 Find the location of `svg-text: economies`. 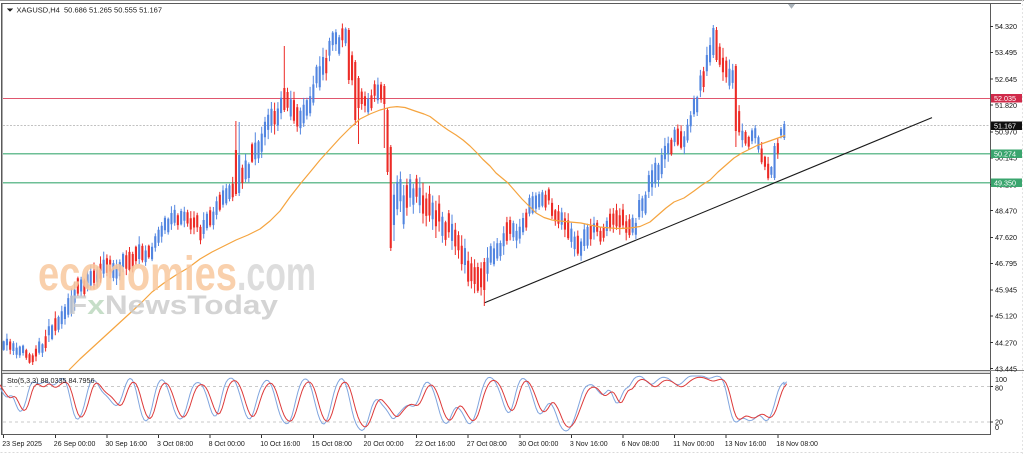

svg-text: economies is located at coordinates (137, 274).